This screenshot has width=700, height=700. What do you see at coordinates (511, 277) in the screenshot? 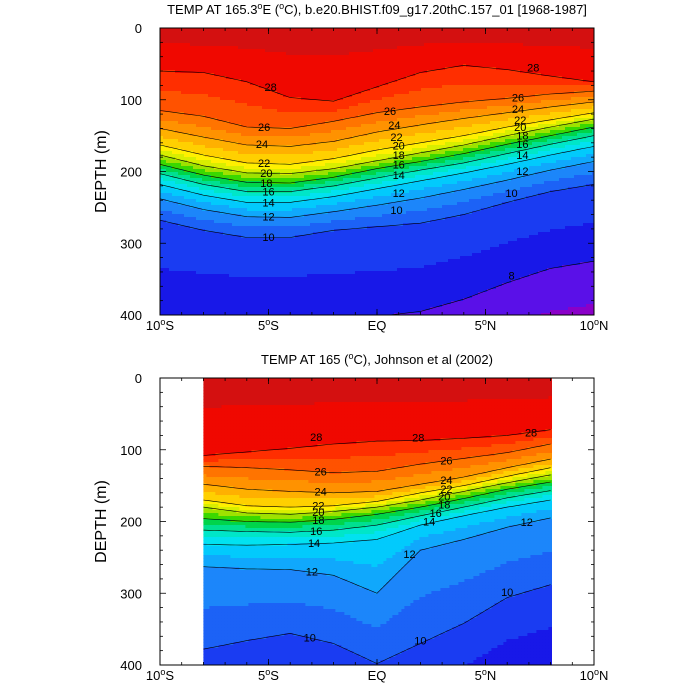
I see `contour-label: 8` at bounding box center [511, 277].